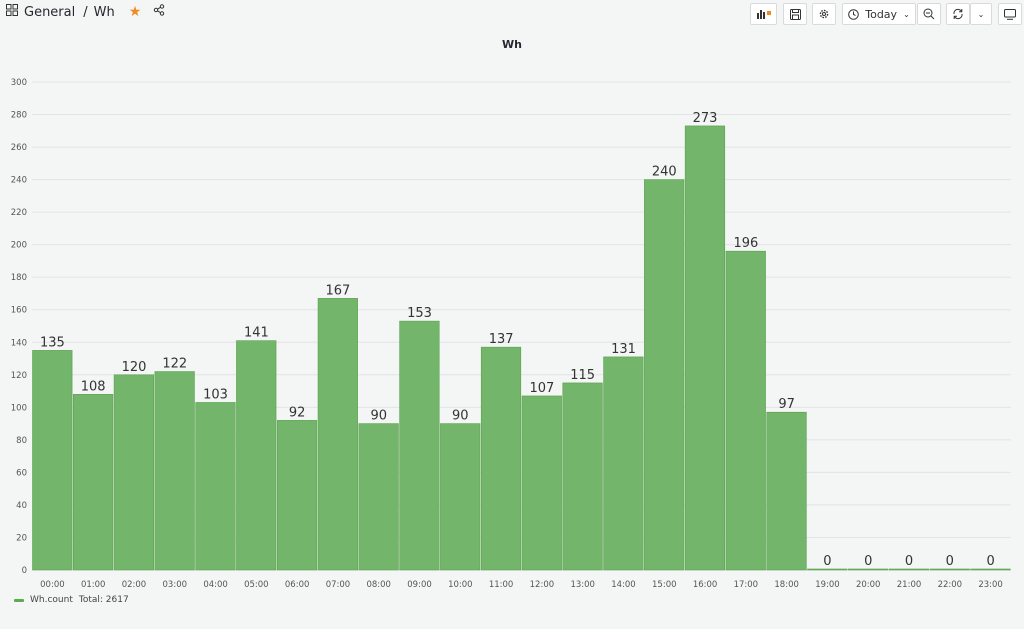 The image size is (1024, 629). Describe the element at coordinates (19, 600) in the screenshot. I see `legend-swatch` at that location.